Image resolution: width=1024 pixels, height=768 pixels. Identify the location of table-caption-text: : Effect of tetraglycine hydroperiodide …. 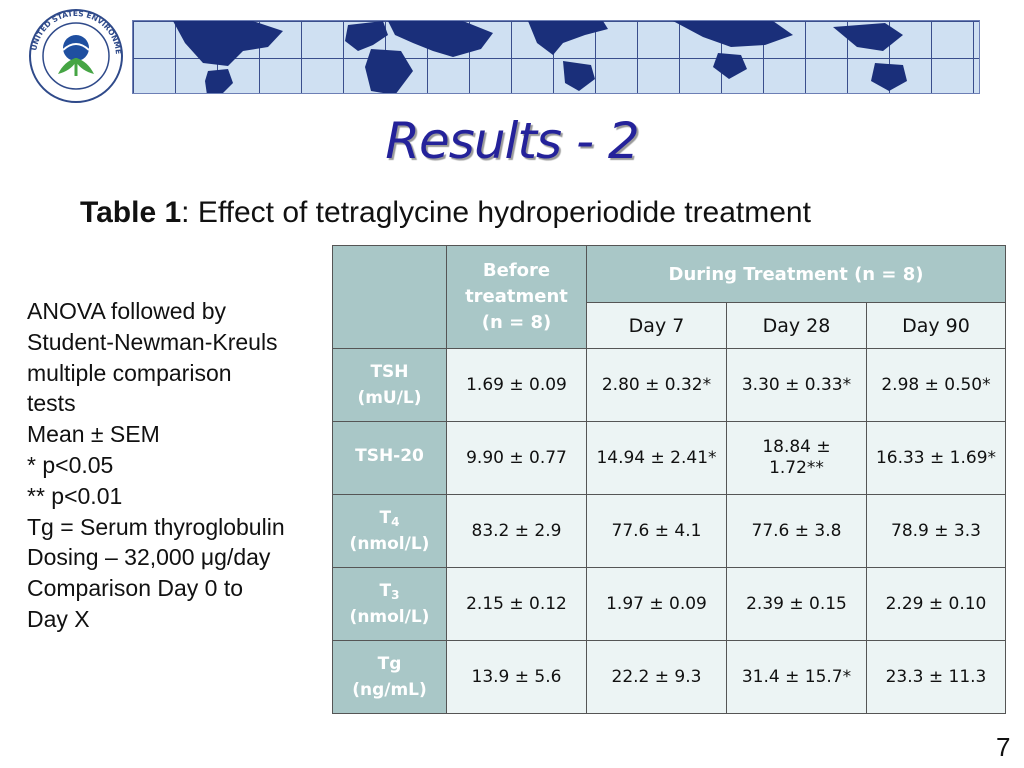
(496, 212).